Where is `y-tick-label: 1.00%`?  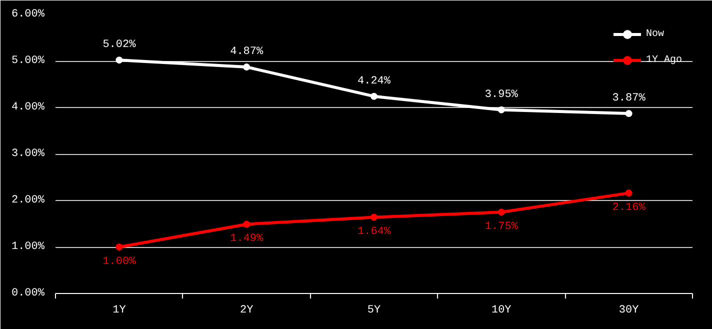
y-tick-label: 1.00% is located at coordinates (28, 247).